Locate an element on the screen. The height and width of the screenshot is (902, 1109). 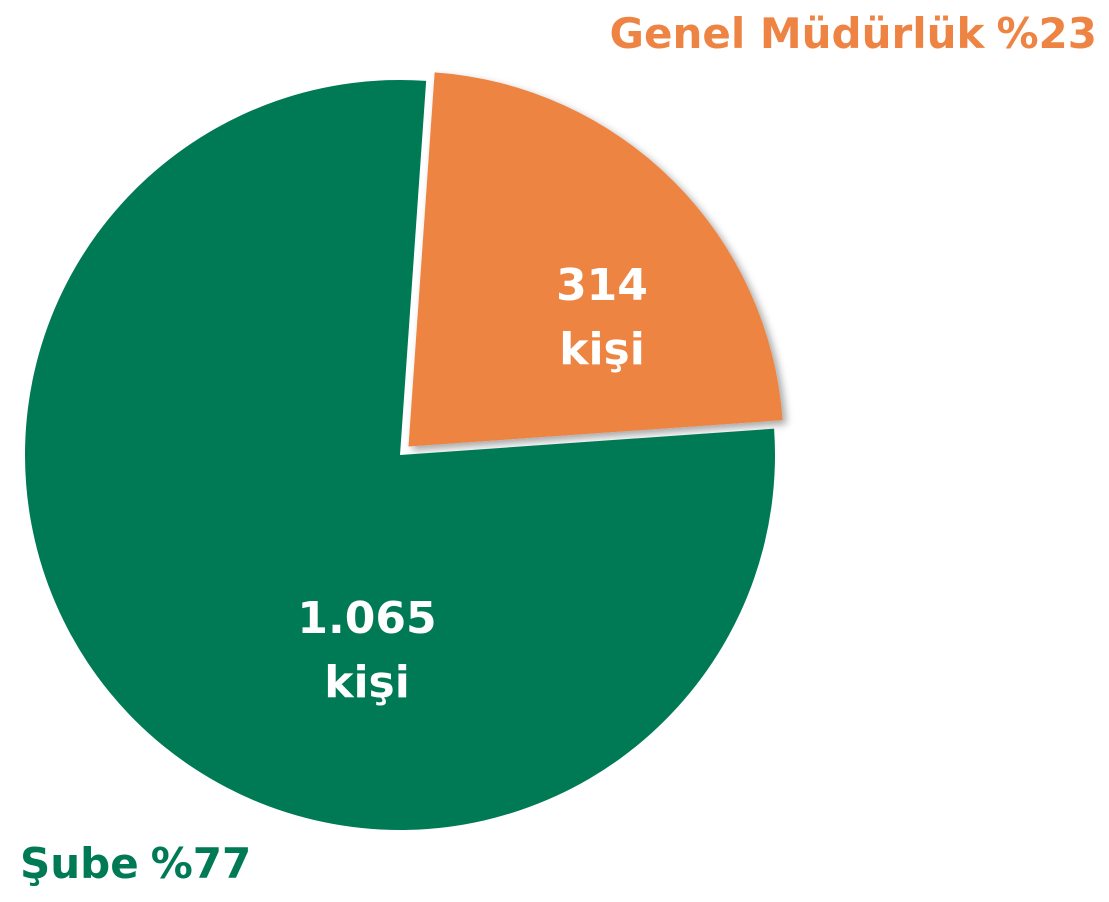
slice-value: 1.065 is located at coordinates (366, 618).